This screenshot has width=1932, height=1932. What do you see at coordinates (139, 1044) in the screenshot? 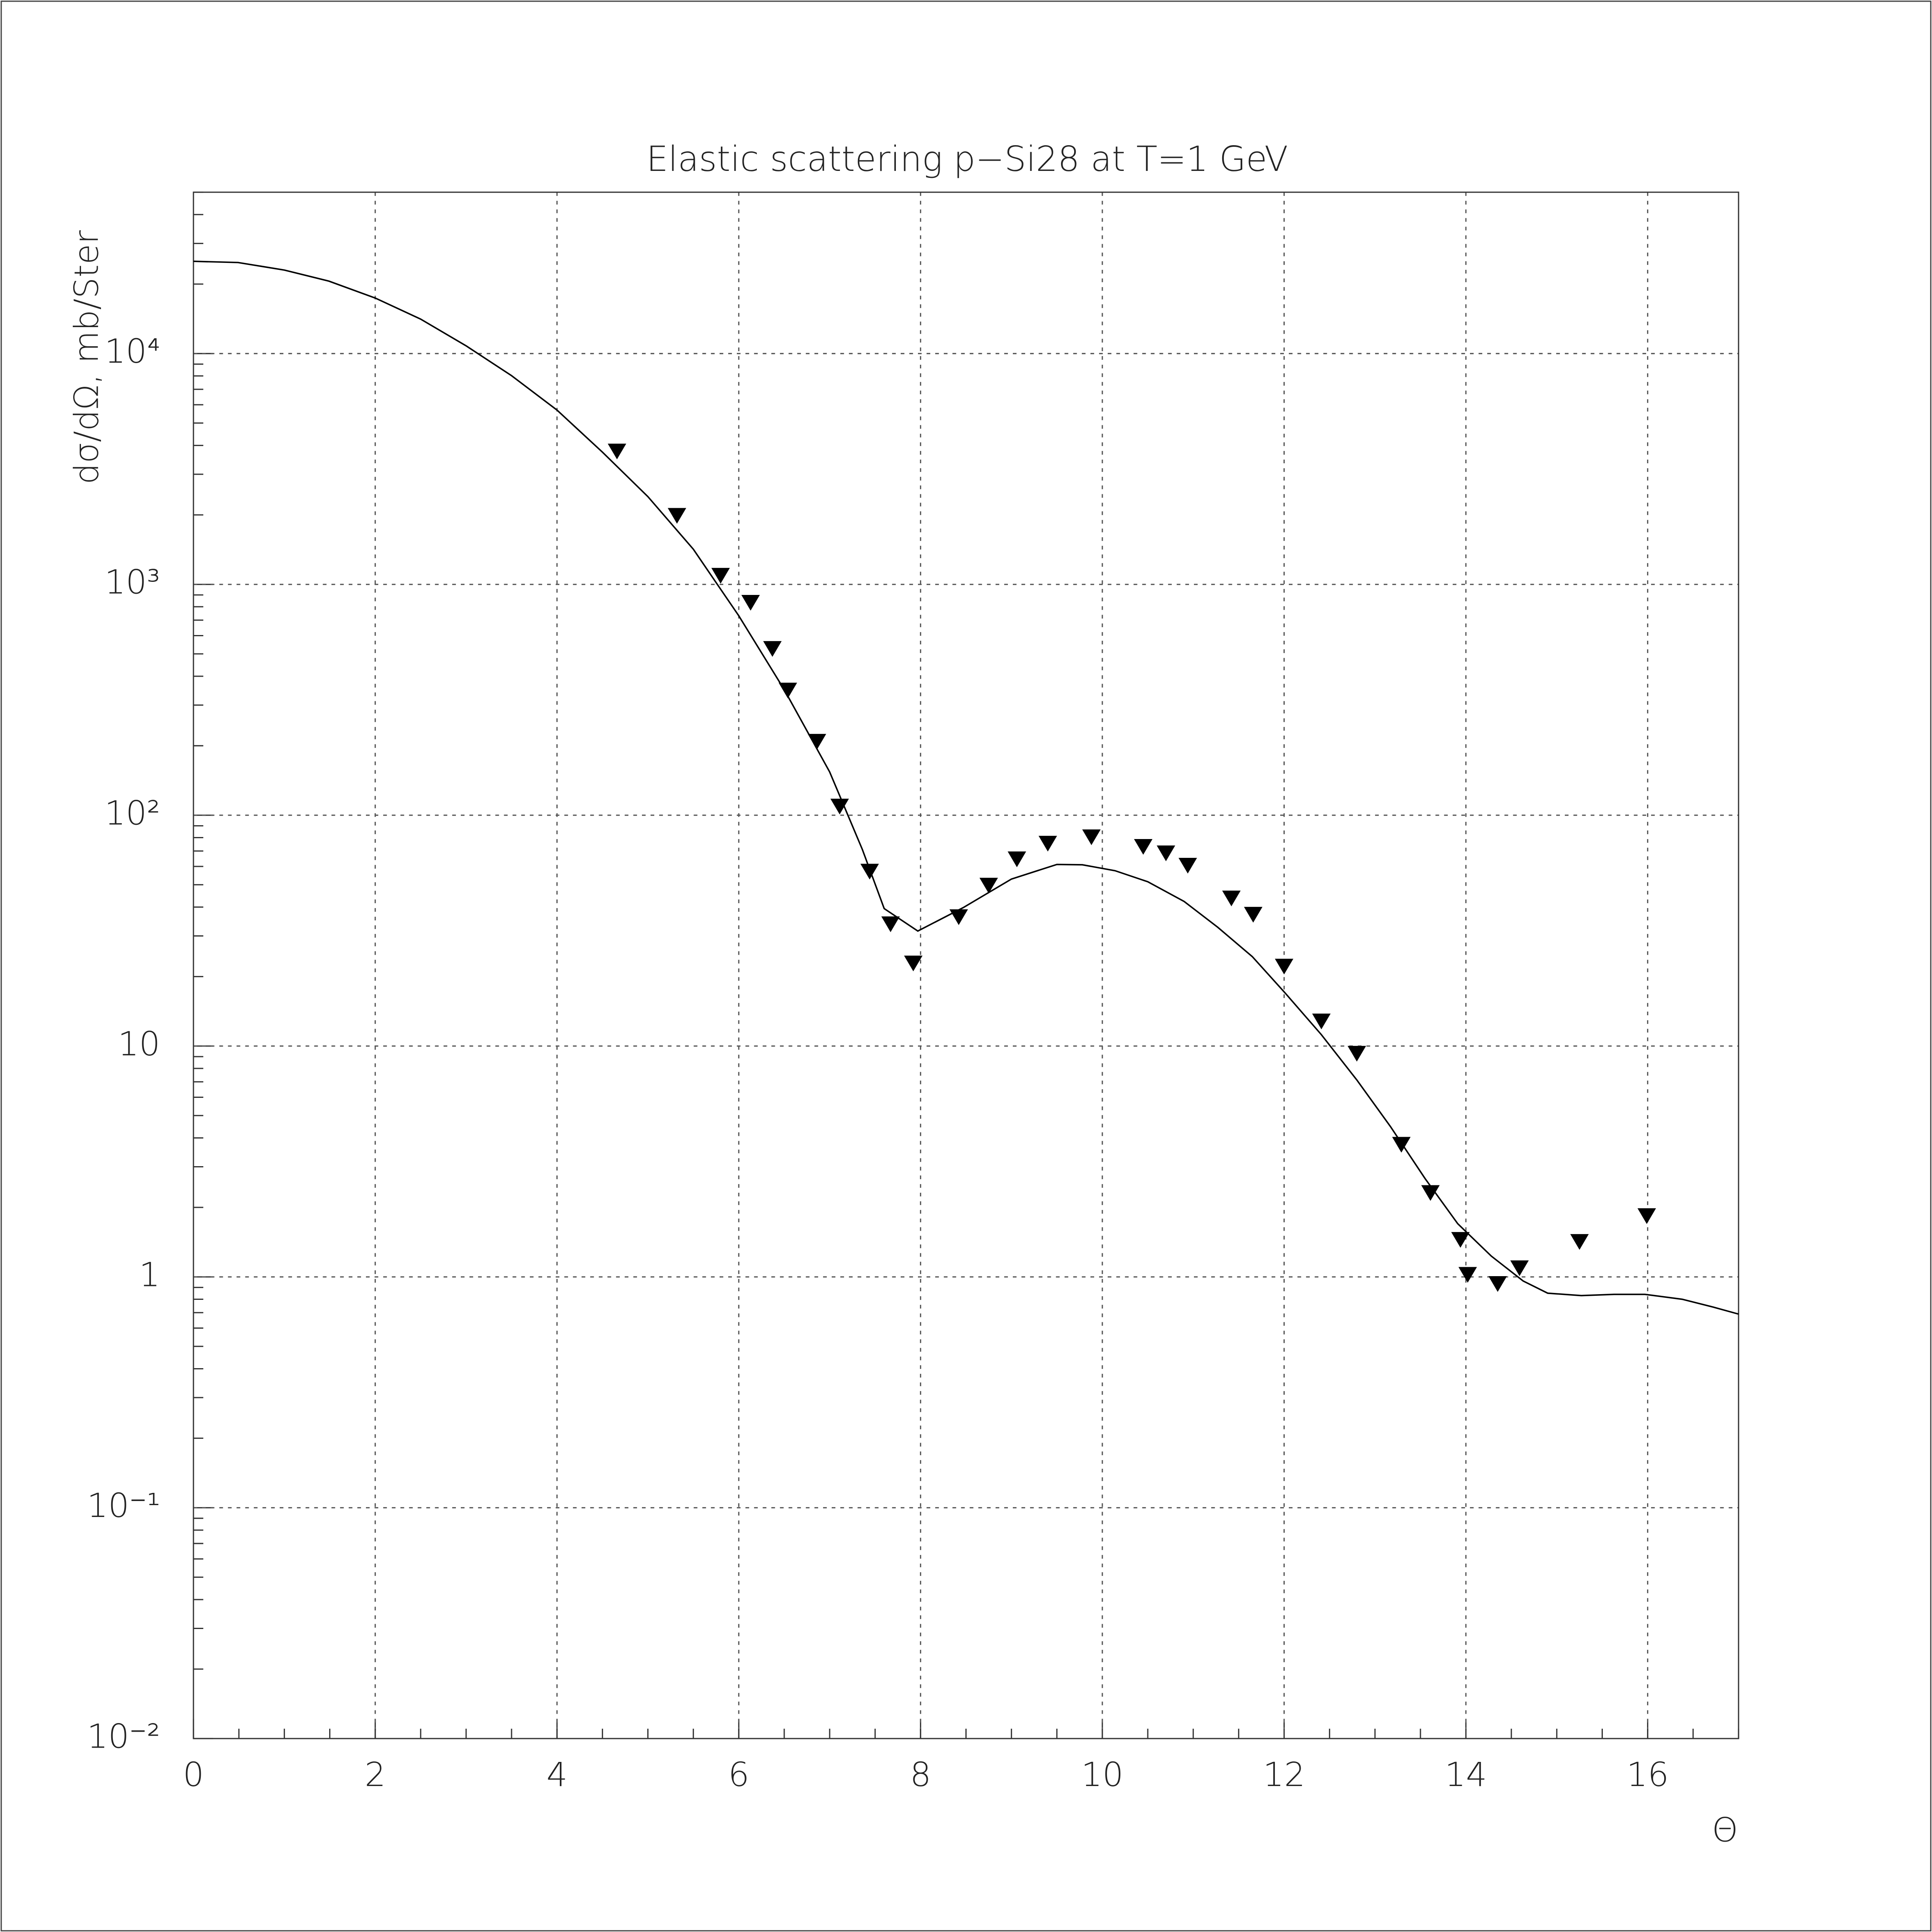
I see `y-tick-label: 10` at bounding box center [139, 1044].